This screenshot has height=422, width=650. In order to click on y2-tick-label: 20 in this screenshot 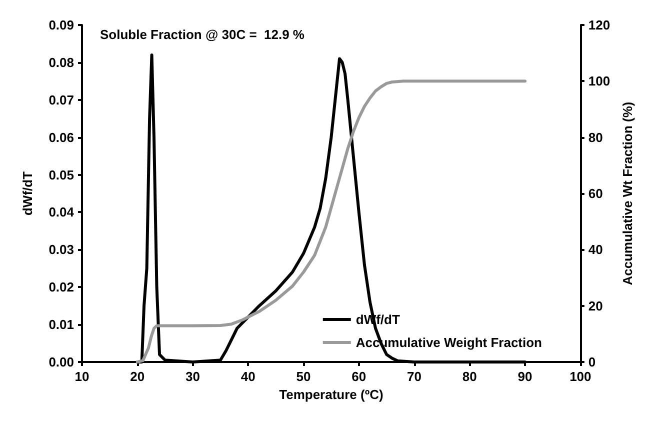, I will do `click(595, 306)`.